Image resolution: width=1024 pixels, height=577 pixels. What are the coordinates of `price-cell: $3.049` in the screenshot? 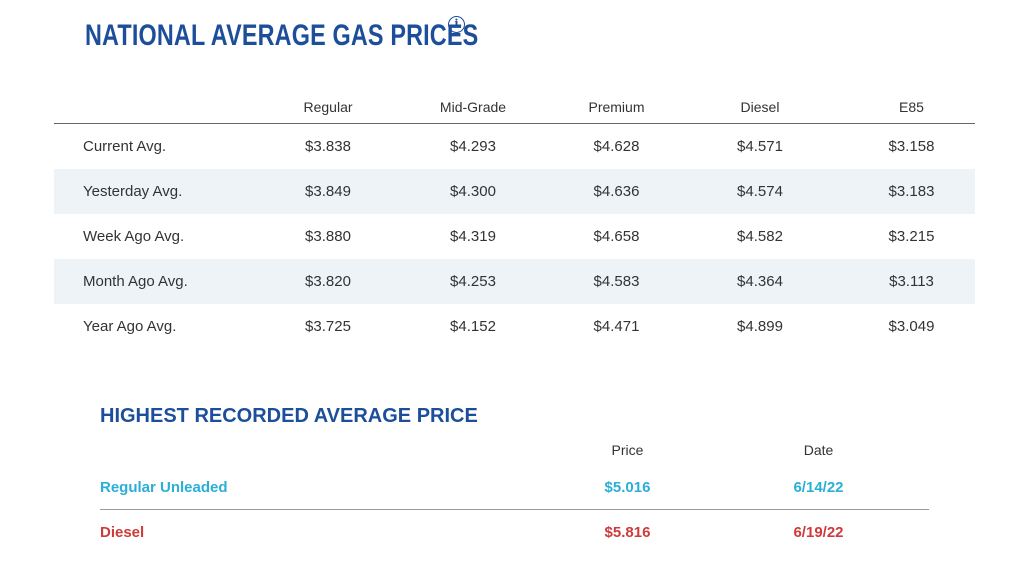 It's located at (911, 326).